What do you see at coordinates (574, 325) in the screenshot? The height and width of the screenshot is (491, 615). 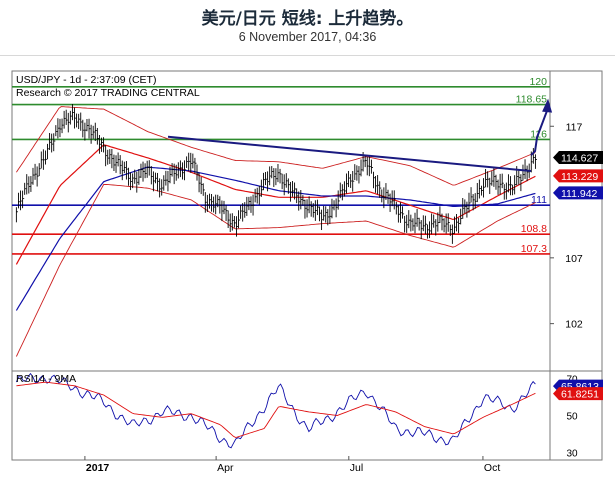 I see `price-y-tick-label: 102` at bounding box center [574, 325].